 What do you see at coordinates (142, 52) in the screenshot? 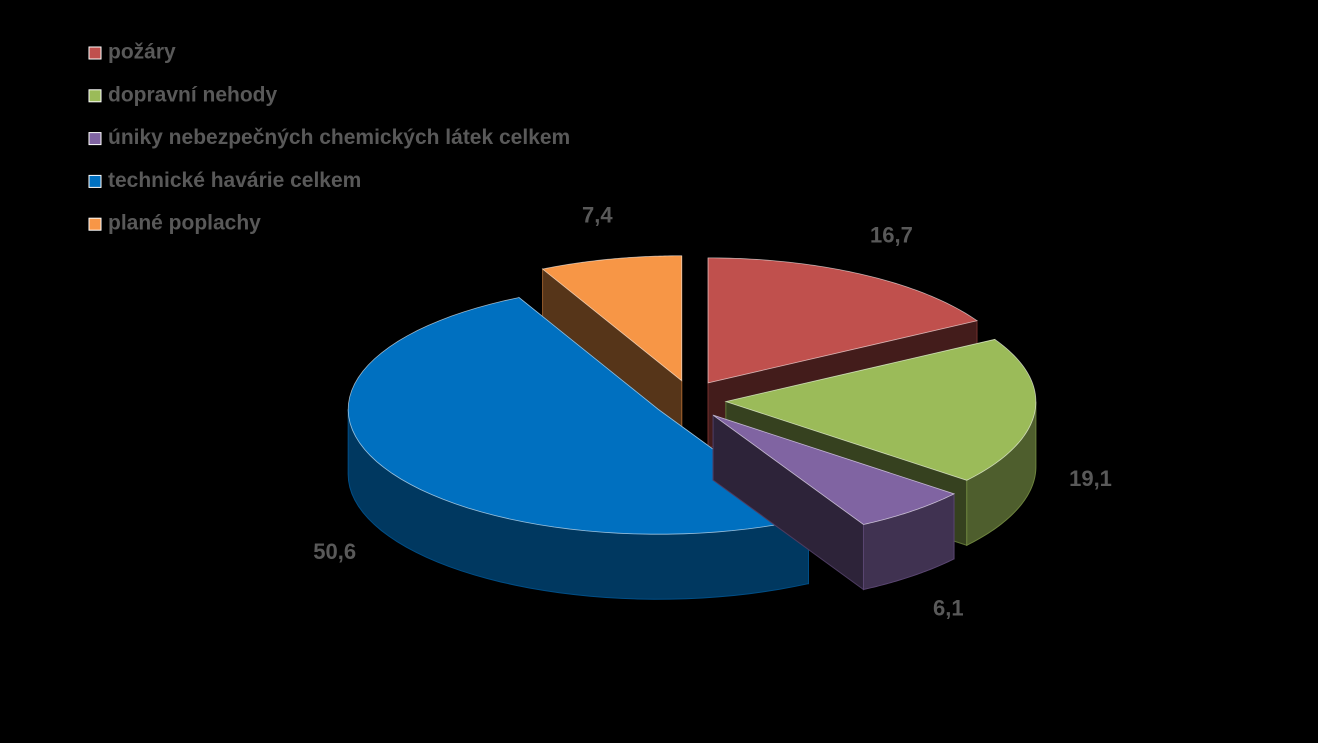
I see `legend-text: požáry` at bounding box center [142, 52].